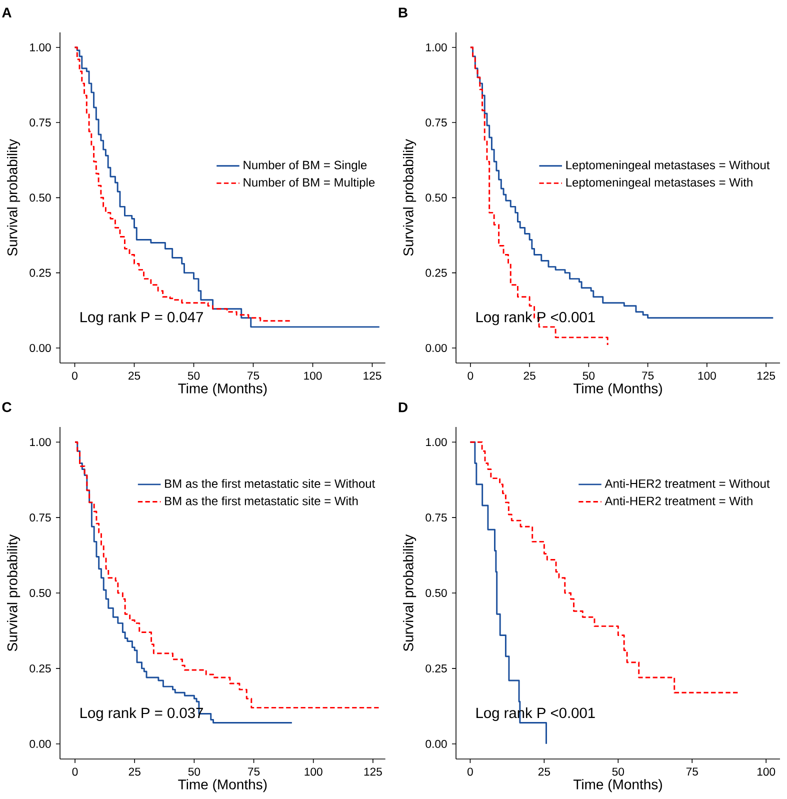  I want to click on legend-label: Number of BM = Multiple, so click(309, 184).